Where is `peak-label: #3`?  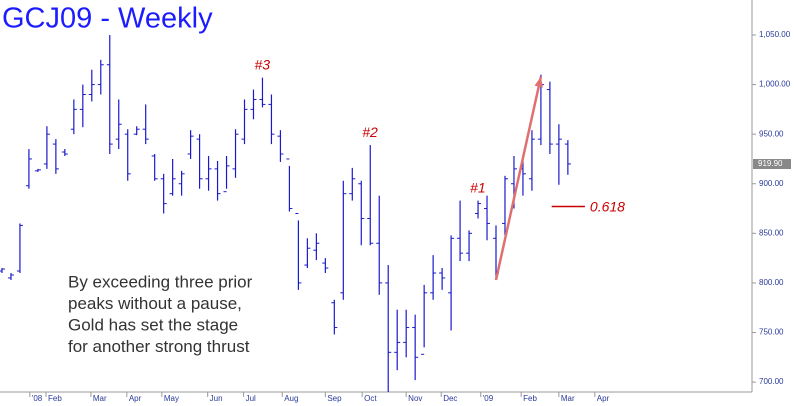
peak-label: #3 is located at coordinates (262, 64).